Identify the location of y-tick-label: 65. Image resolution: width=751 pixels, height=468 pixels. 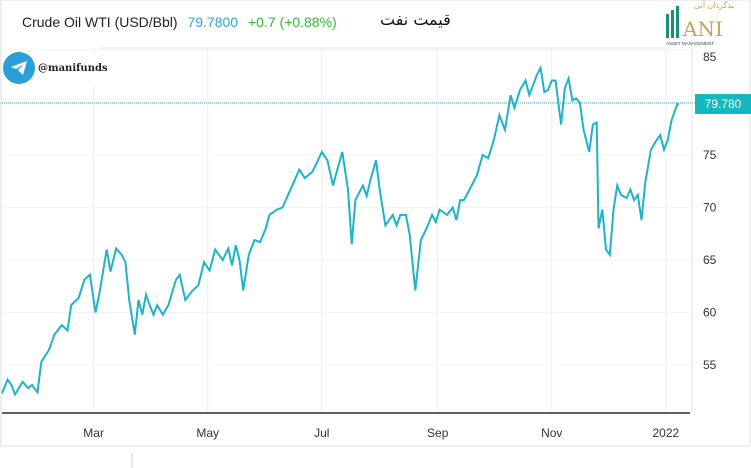
(710, 260).